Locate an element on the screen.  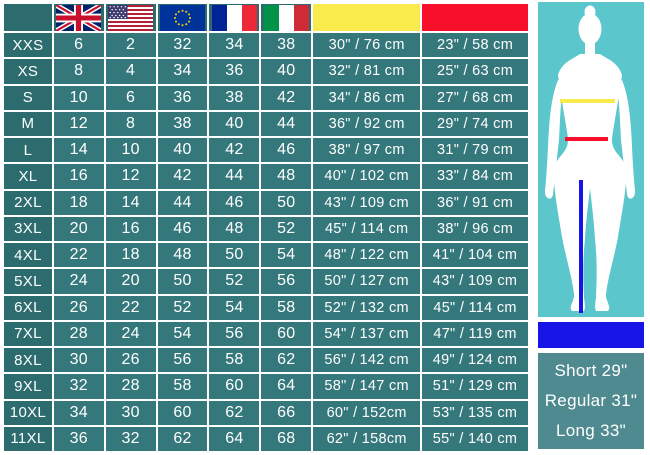
fr-size-cell: 46 is located at coordinates (234, 202).